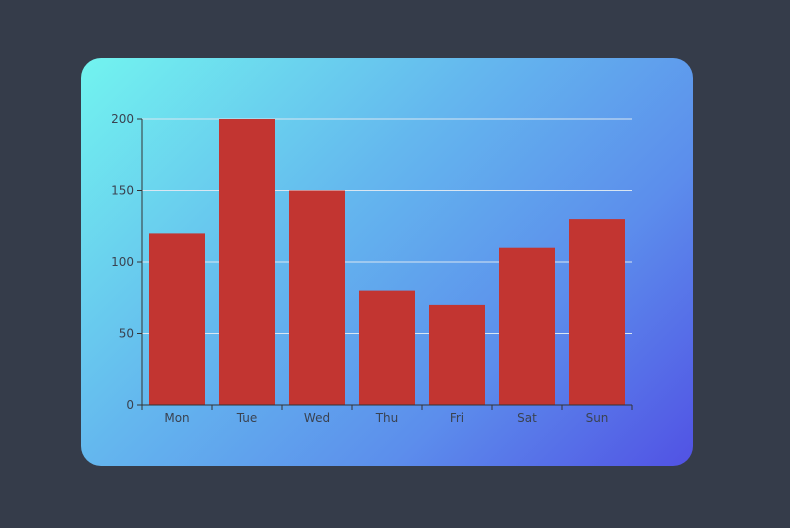 This screenshot has height=528, width=790. What do you see at coordinates (126, 334) in the screenshot?
I see `y-tick-label: 50` at bounding box center [126, 334].